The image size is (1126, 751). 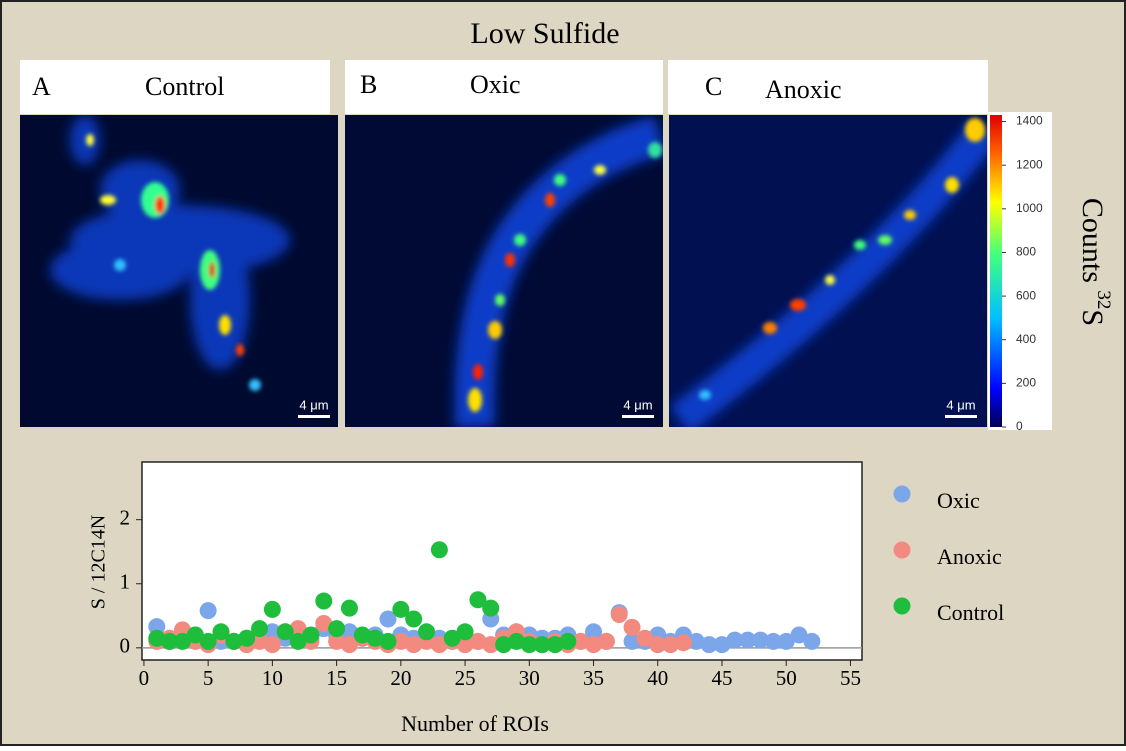 I want to click on panel-letter: C, so click(x=713, y=86).